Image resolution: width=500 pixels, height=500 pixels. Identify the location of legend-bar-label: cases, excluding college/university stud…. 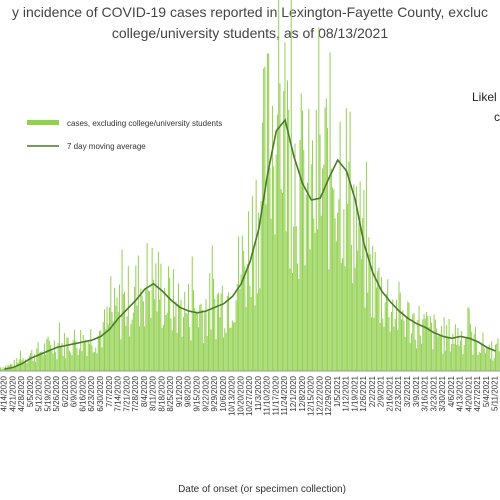
(144, 123).